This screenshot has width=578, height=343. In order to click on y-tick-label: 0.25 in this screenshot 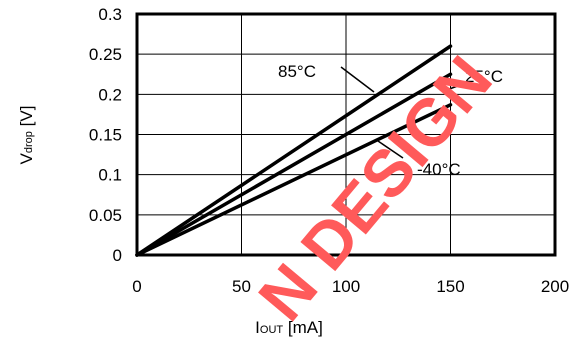, I will do `click(105, 54)`.